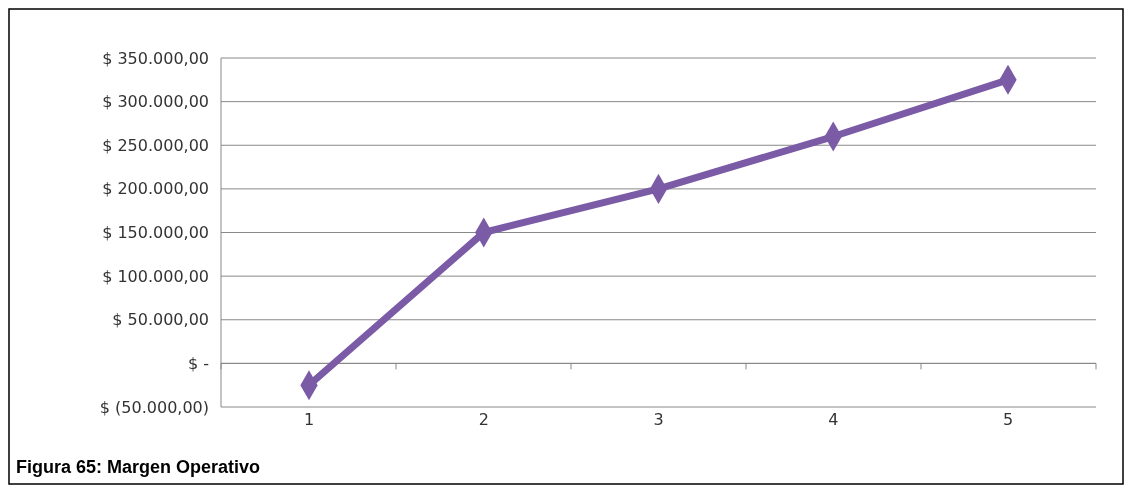 The height and width of the screenshot is (493, 1132). Describe the element at coordinates (154, 407) in the screenshot. I see `y-tick-label: $ (50.000,00)` at that location.